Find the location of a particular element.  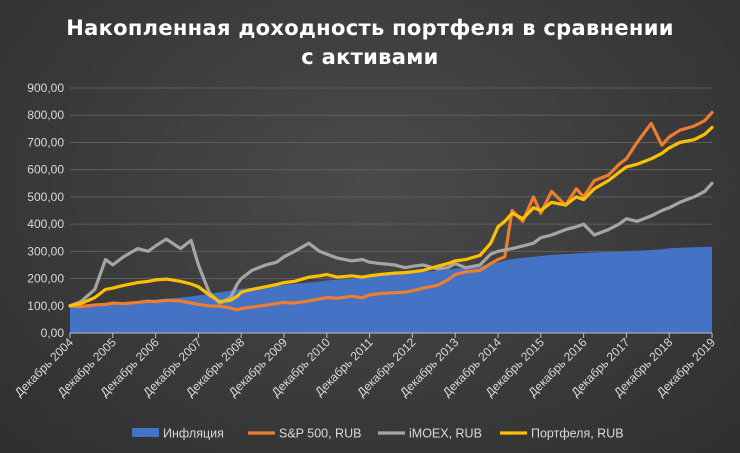

y-tick-label: 0,00 is located at coordinates (53, 333).